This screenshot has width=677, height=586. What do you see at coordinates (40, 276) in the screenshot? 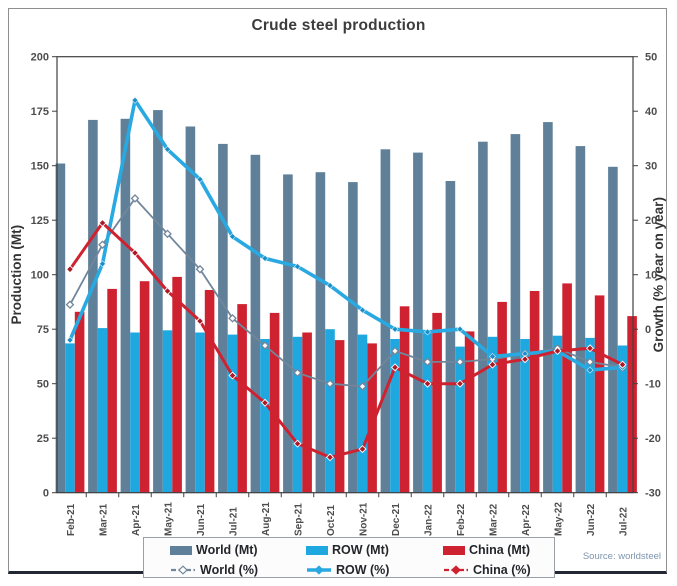
I see `left-tick-label: 100` at bounding box center [40, 276].